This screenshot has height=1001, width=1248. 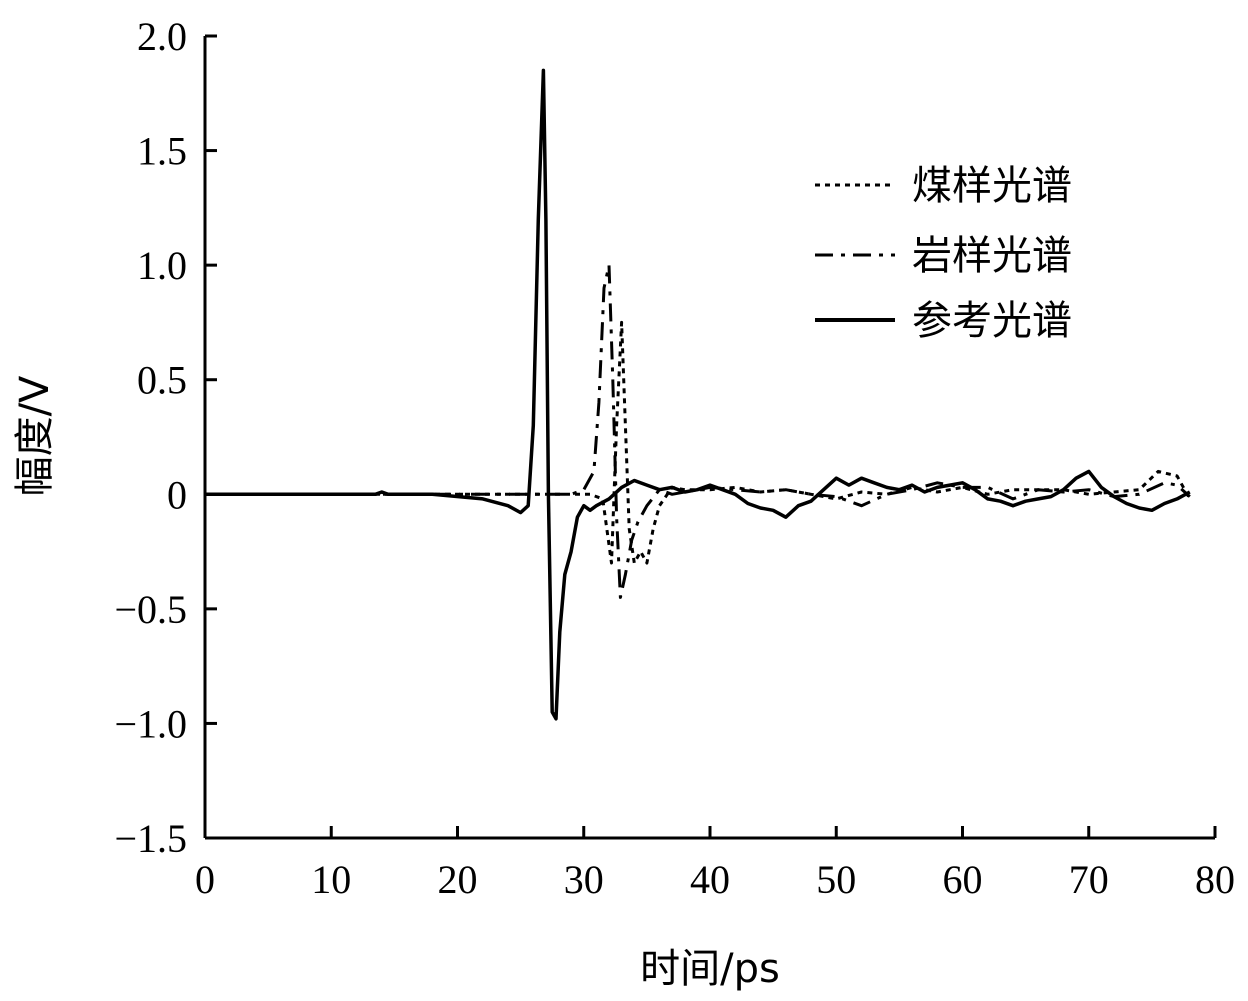 I want to click on x-tick-label: 60, so click(x=963, y=879).